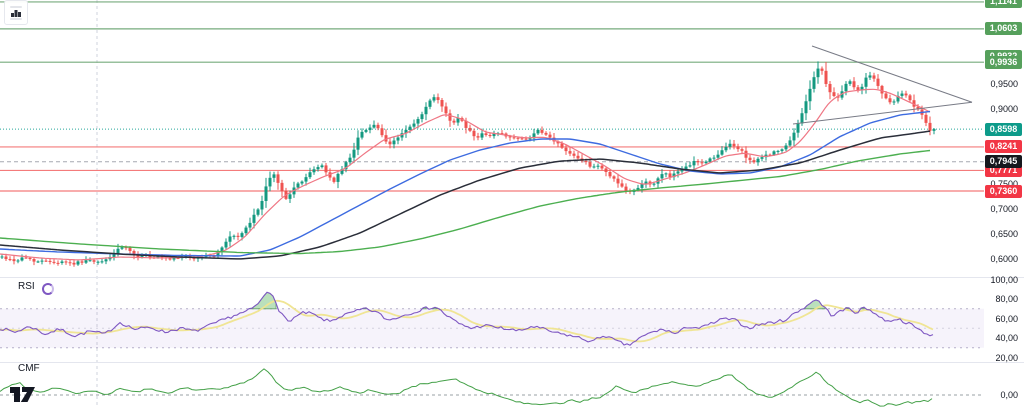  What do you see at coordinates (1003, 162) in the screenshot?
I see `price-level-badge: 0,7945` at bounding box center [1003, 162].